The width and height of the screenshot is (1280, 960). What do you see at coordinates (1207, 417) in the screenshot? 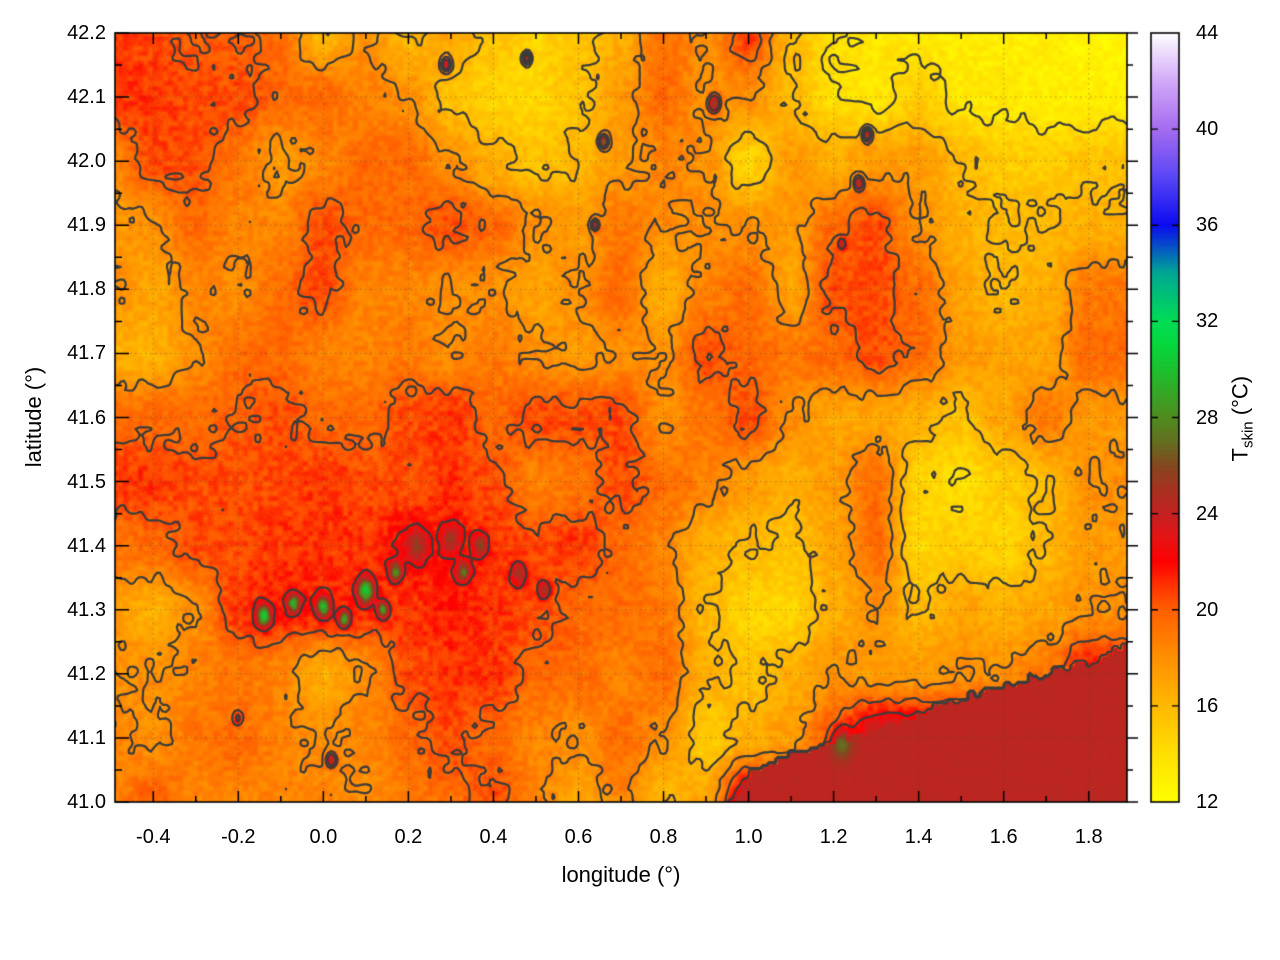
I see `colorbar-tick-label: 28` at bounding box center [1207, 417].